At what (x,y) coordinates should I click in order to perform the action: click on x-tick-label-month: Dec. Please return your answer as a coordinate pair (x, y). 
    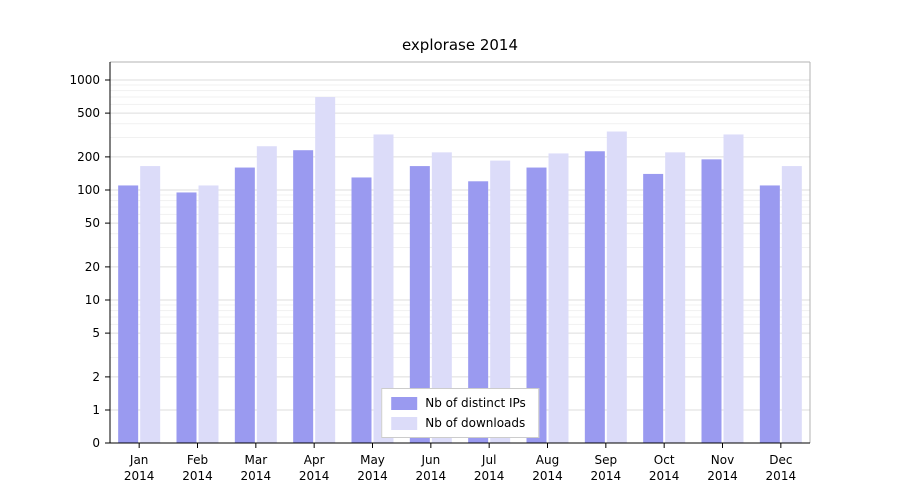
    Looking at the image, I should click on (780, 460).